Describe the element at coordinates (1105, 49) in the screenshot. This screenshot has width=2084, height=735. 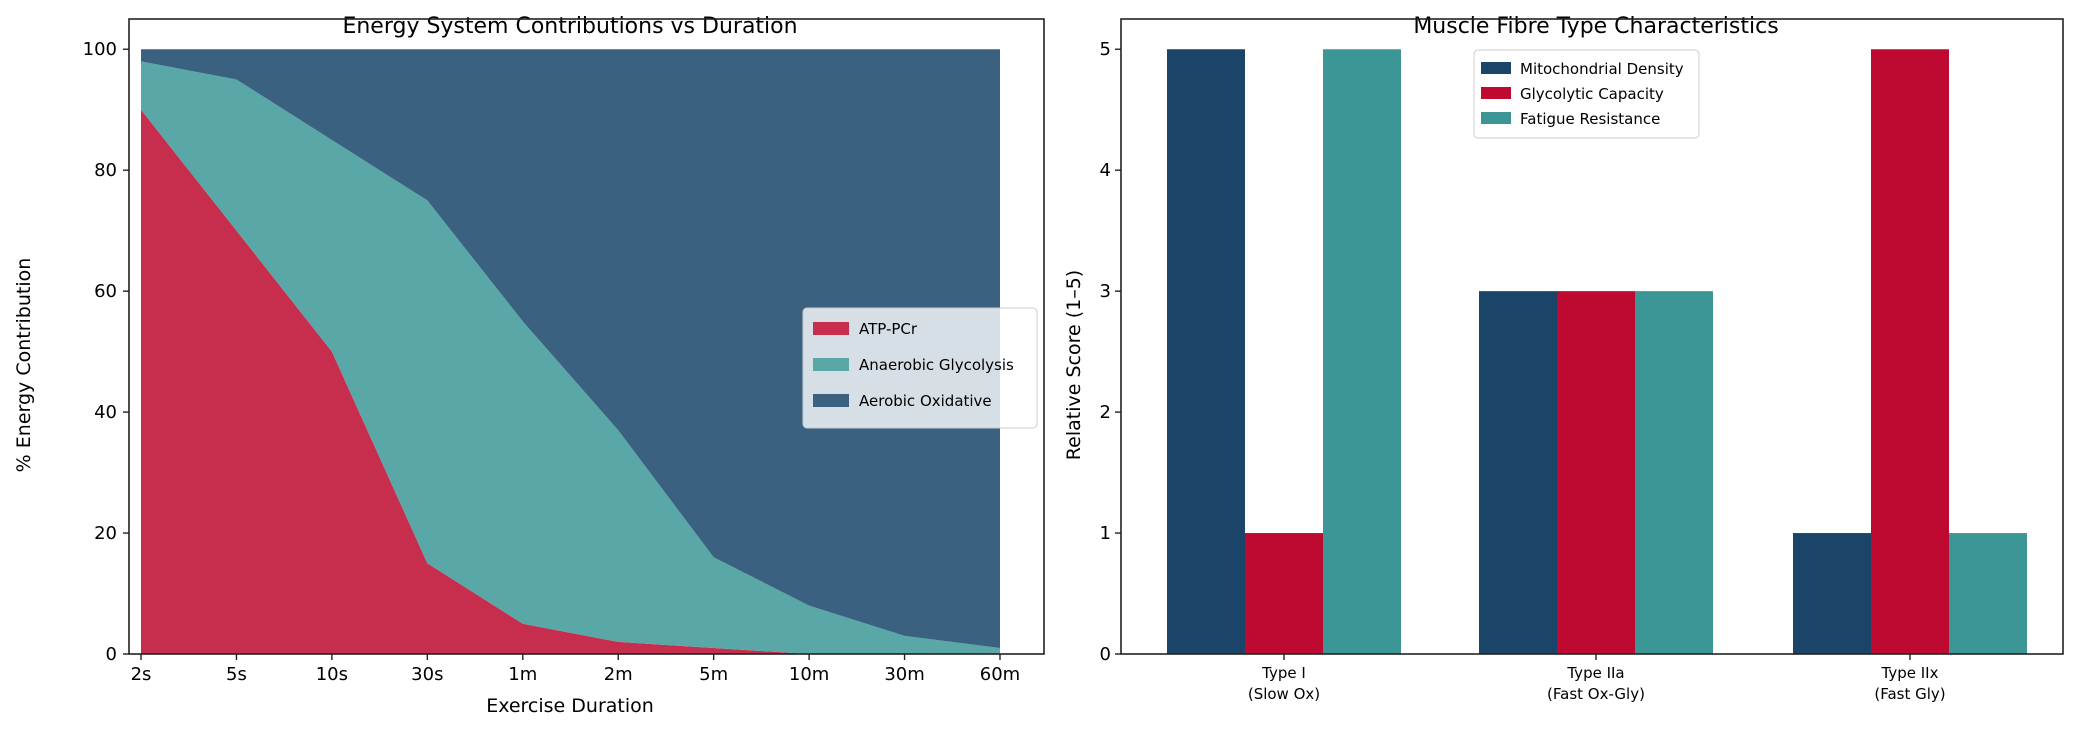
I see `y-tick-label: 5` at that location.